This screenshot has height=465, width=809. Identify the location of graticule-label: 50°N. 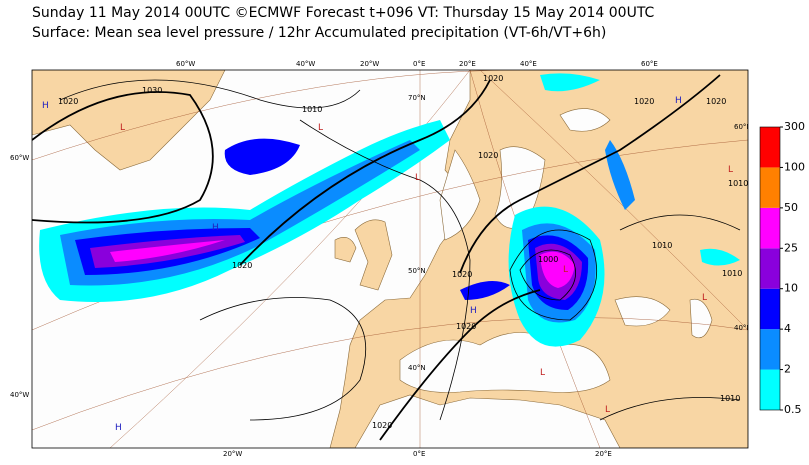
(417, 271).